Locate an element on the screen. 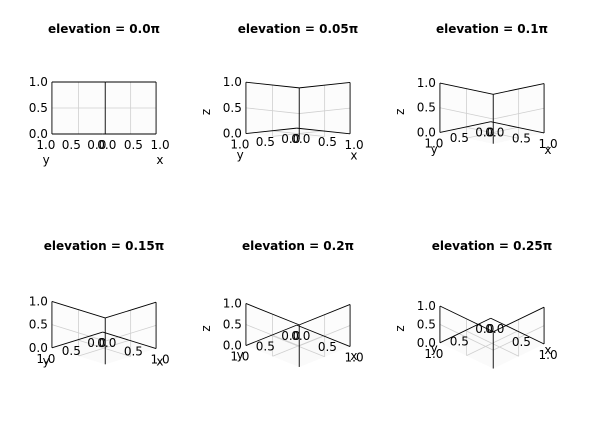 This screenshot has width=596, height=446. subplot-title: elevation = 0.25π is located at coordinates (492, 246).